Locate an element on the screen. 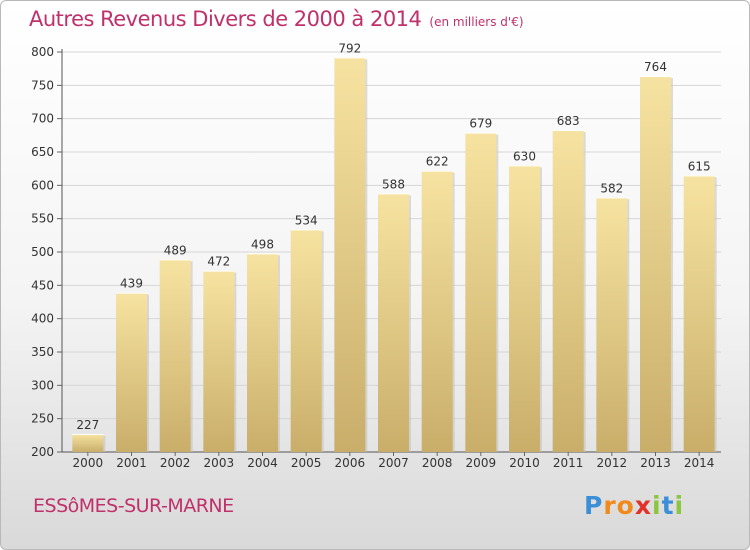  chart-title-text: Autres Revenus Divers de 2000 à 2014 is located at coordinates (225, 19).